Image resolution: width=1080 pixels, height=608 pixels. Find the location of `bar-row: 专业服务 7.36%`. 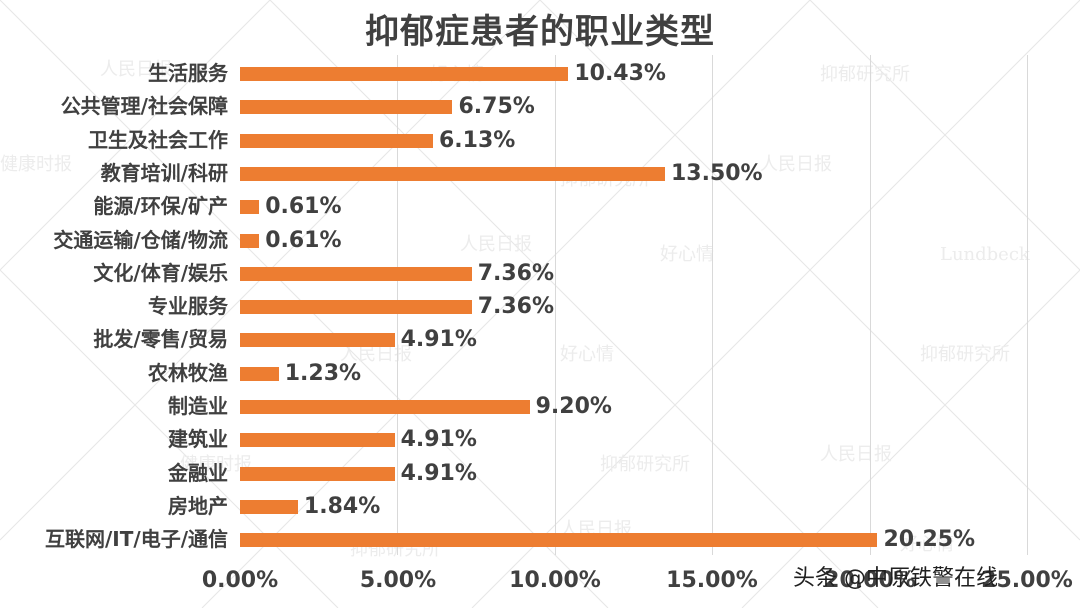

bar-row: 专业服务 7.36% is located at coordinates (540, 306).